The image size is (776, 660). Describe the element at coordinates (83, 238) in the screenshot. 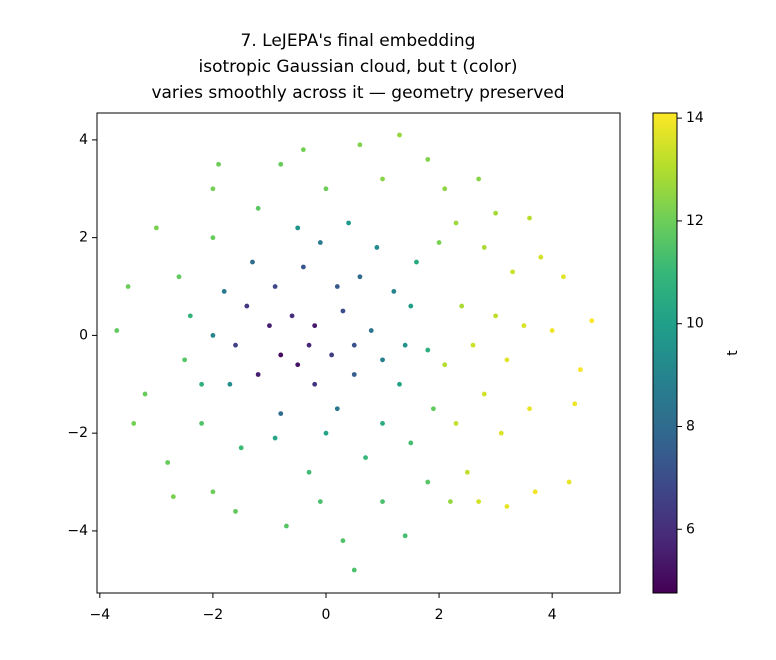

I see `y-tick-label: 2` at that location.